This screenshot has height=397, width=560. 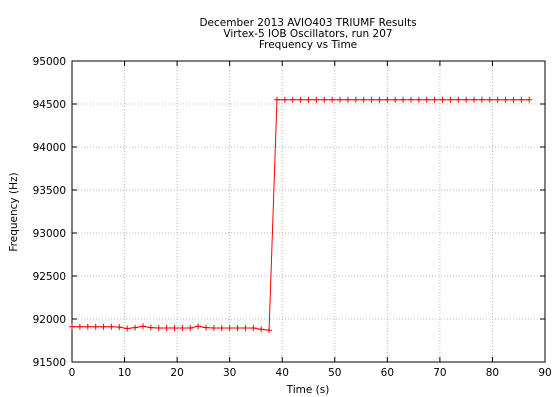 What do you see at coordinates (439, 373) in the screenshot?
I see `x-tick-label: 70` at bounding box center [439, 373].